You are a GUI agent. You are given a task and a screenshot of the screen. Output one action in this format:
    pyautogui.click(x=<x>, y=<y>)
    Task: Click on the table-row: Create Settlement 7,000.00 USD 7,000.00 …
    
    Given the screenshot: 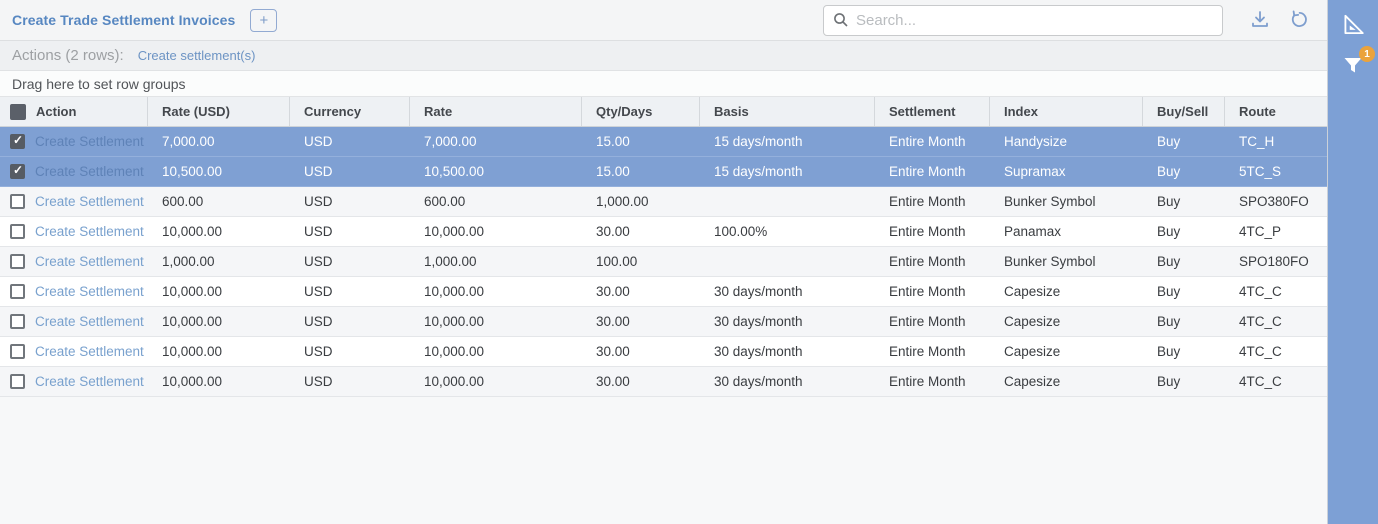 What is the action you would take?
    pyautogui.click(x=663, y=142)
    